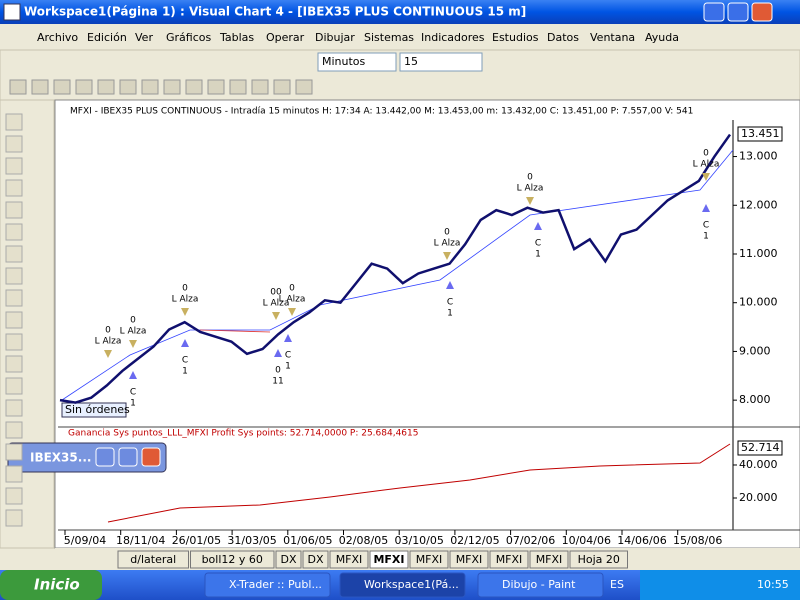  Describe the element at coordinates (344, 61) in the screenshot. I see `timeframe: Minutos` at that location.